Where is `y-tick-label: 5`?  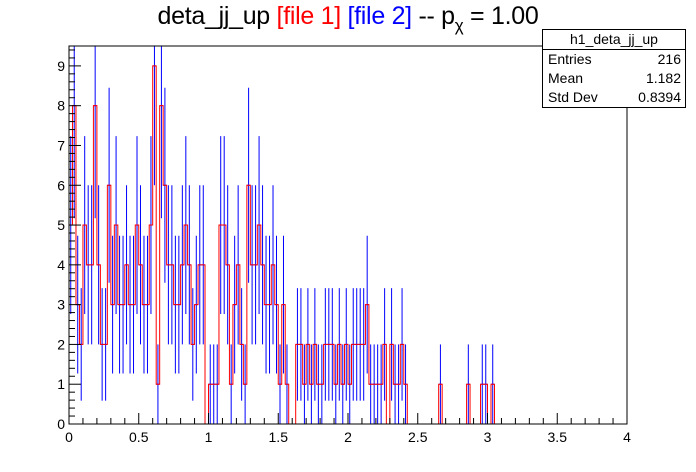
y-tick-label: 5 is located at coordinates (61, 225).